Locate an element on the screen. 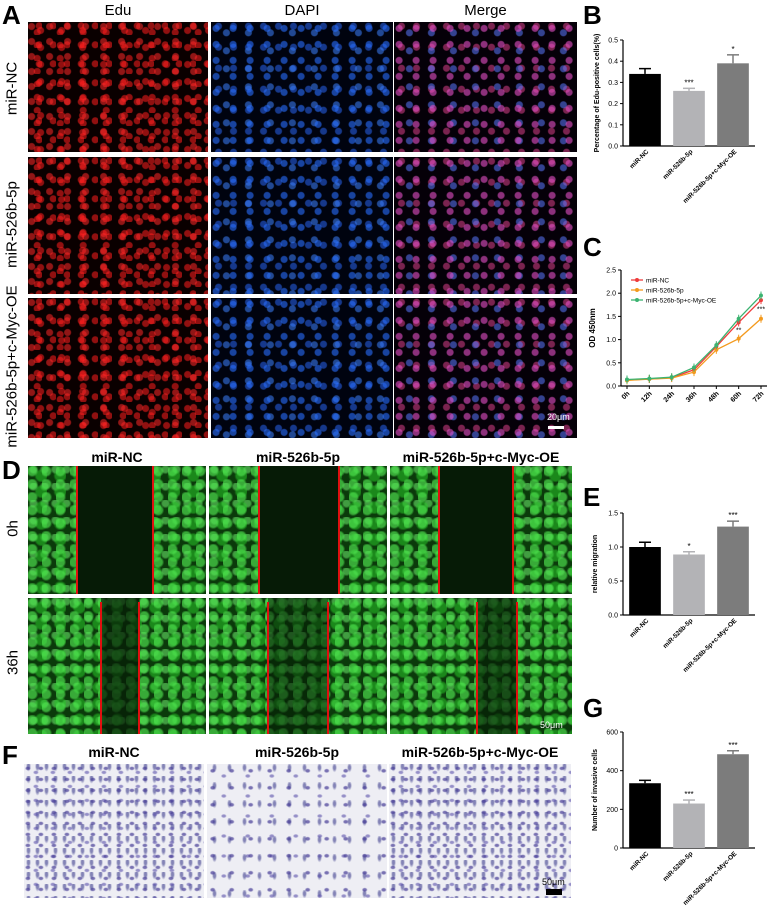 This screenshot has width=779, height=921. invasion-image-mir-526b-cmyc: 50μm is located at coordinates (480, 831).